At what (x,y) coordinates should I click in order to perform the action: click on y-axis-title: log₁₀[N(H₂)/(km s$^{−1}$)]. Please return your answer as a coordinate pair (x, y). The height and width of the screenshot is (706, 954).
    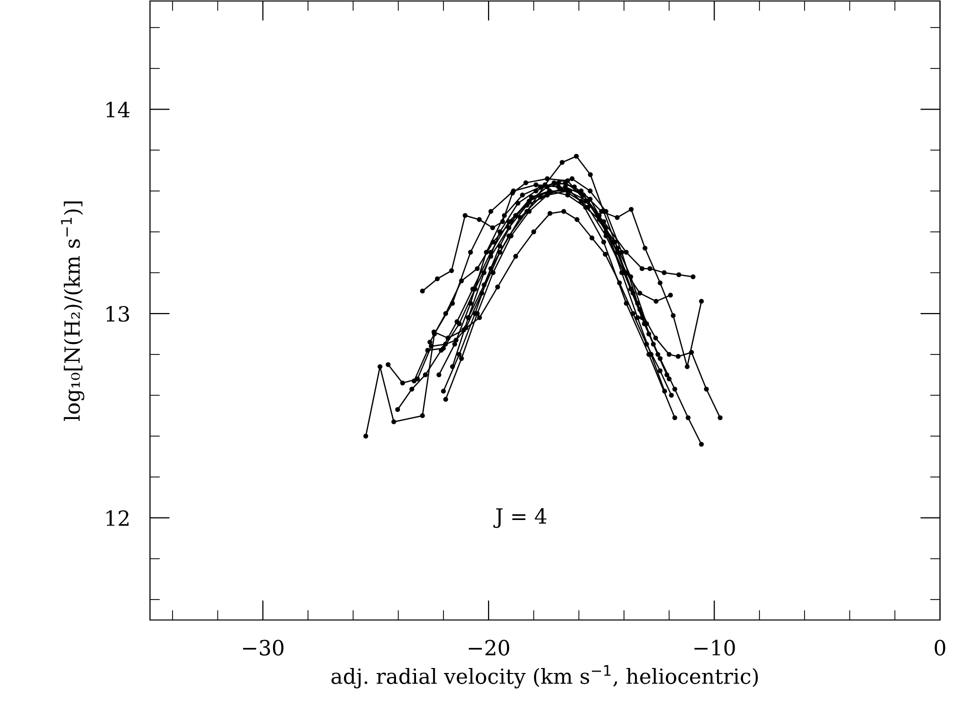
    Looking at the image, I should click on (72, 311).